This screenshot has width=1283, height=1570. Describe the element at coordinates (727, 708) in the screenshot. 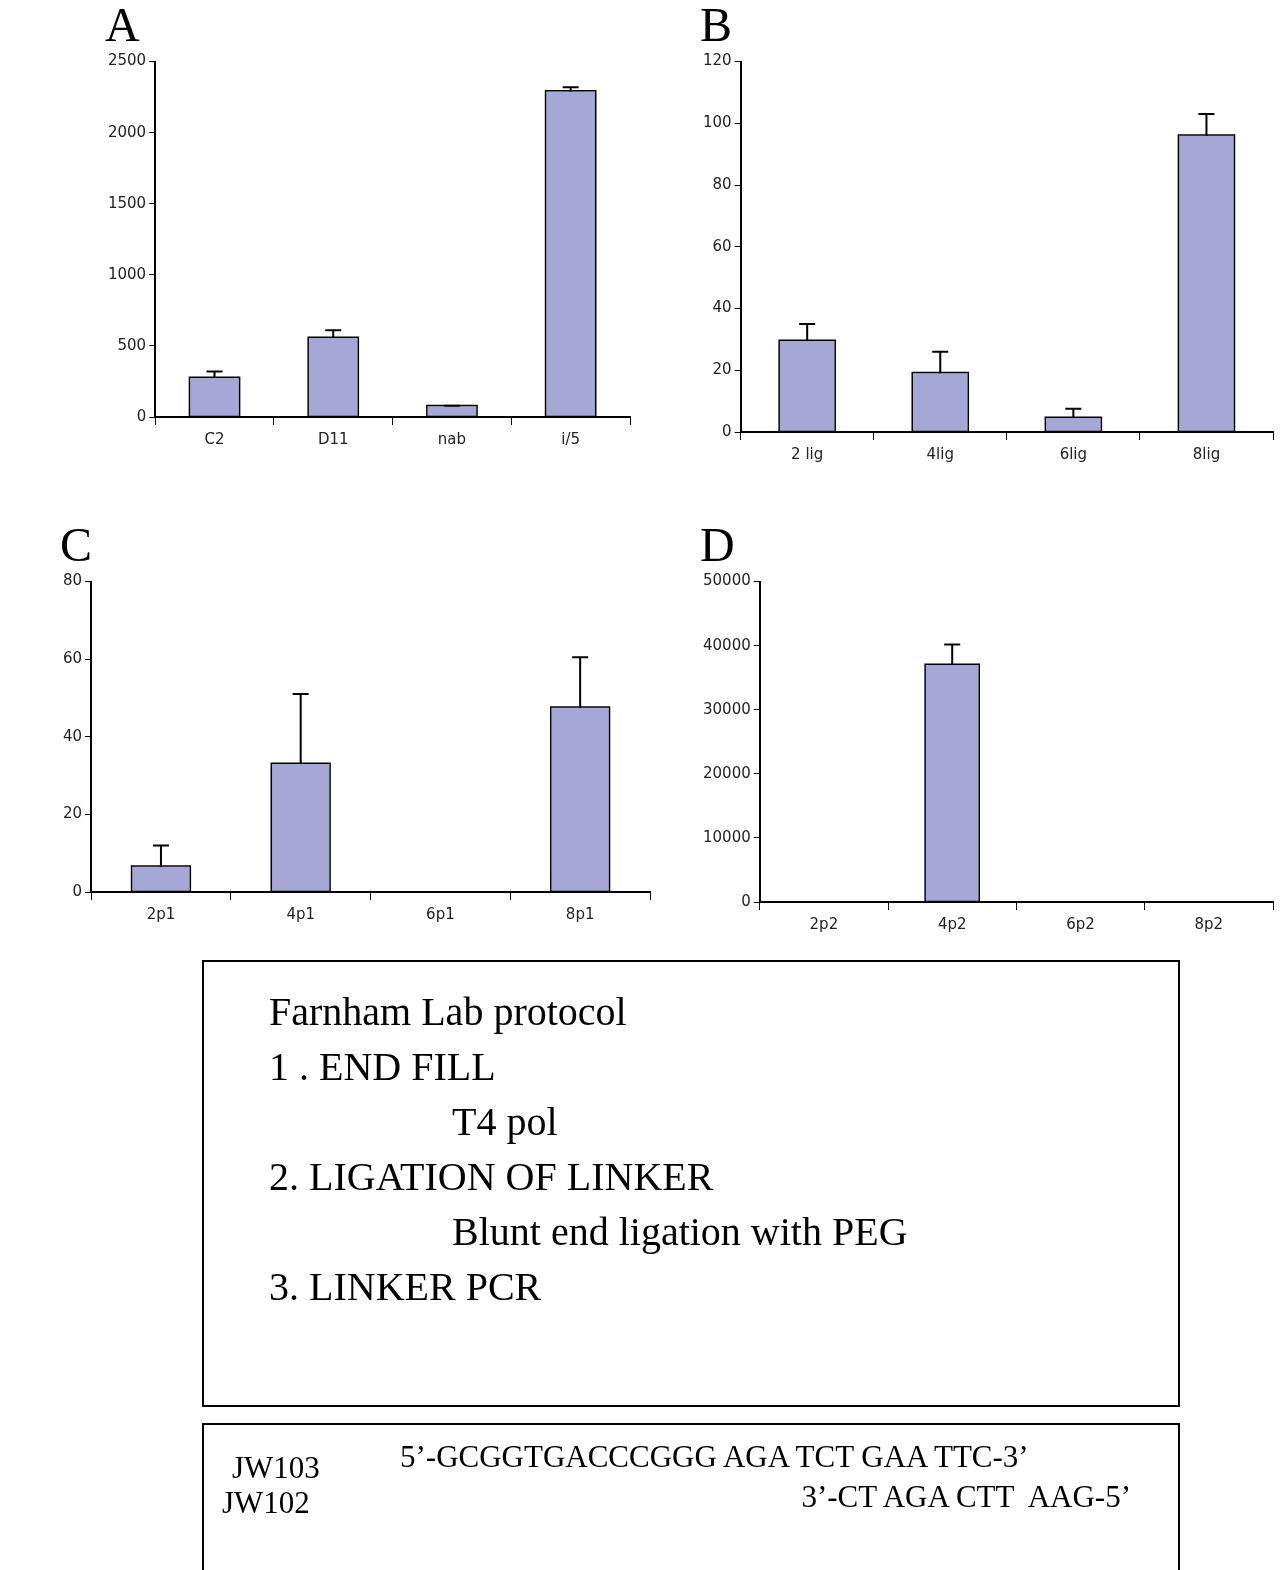

I see `y-tick-label: 30000` at that location.